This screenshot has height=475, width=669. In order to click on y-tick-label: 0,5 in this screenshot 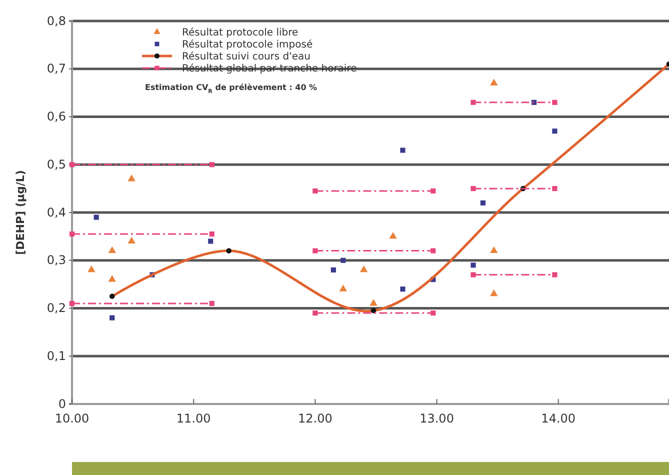, I will do `click(56, 164)`.